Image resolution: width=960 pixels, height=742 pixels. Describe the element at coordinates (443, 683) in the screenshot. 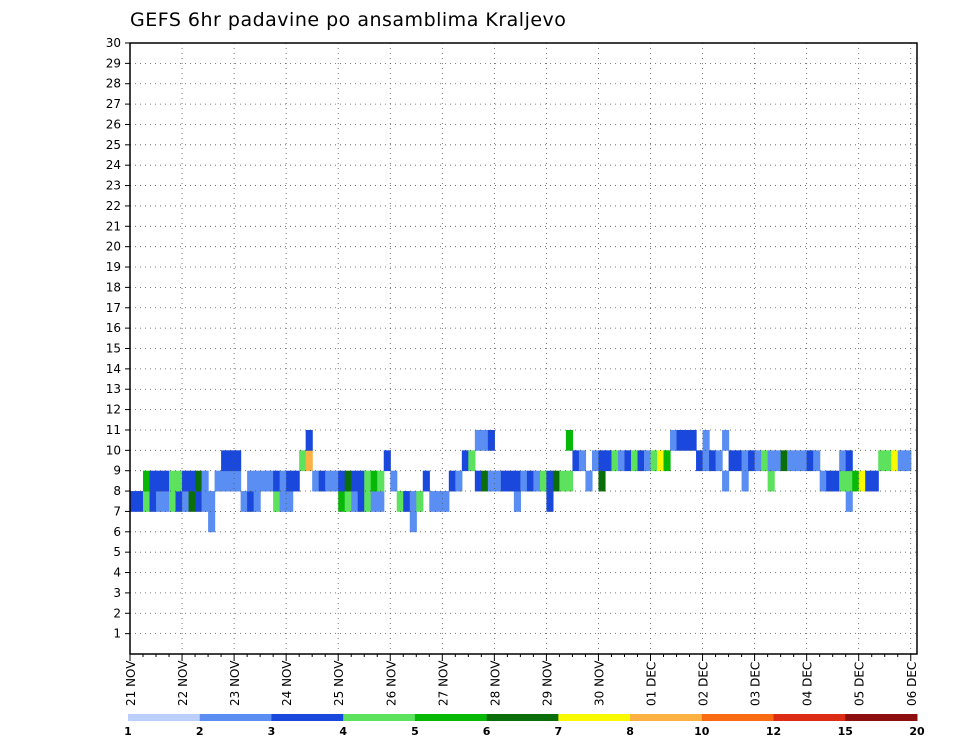

I see `x-tick-label: 27 NOV` at that location.